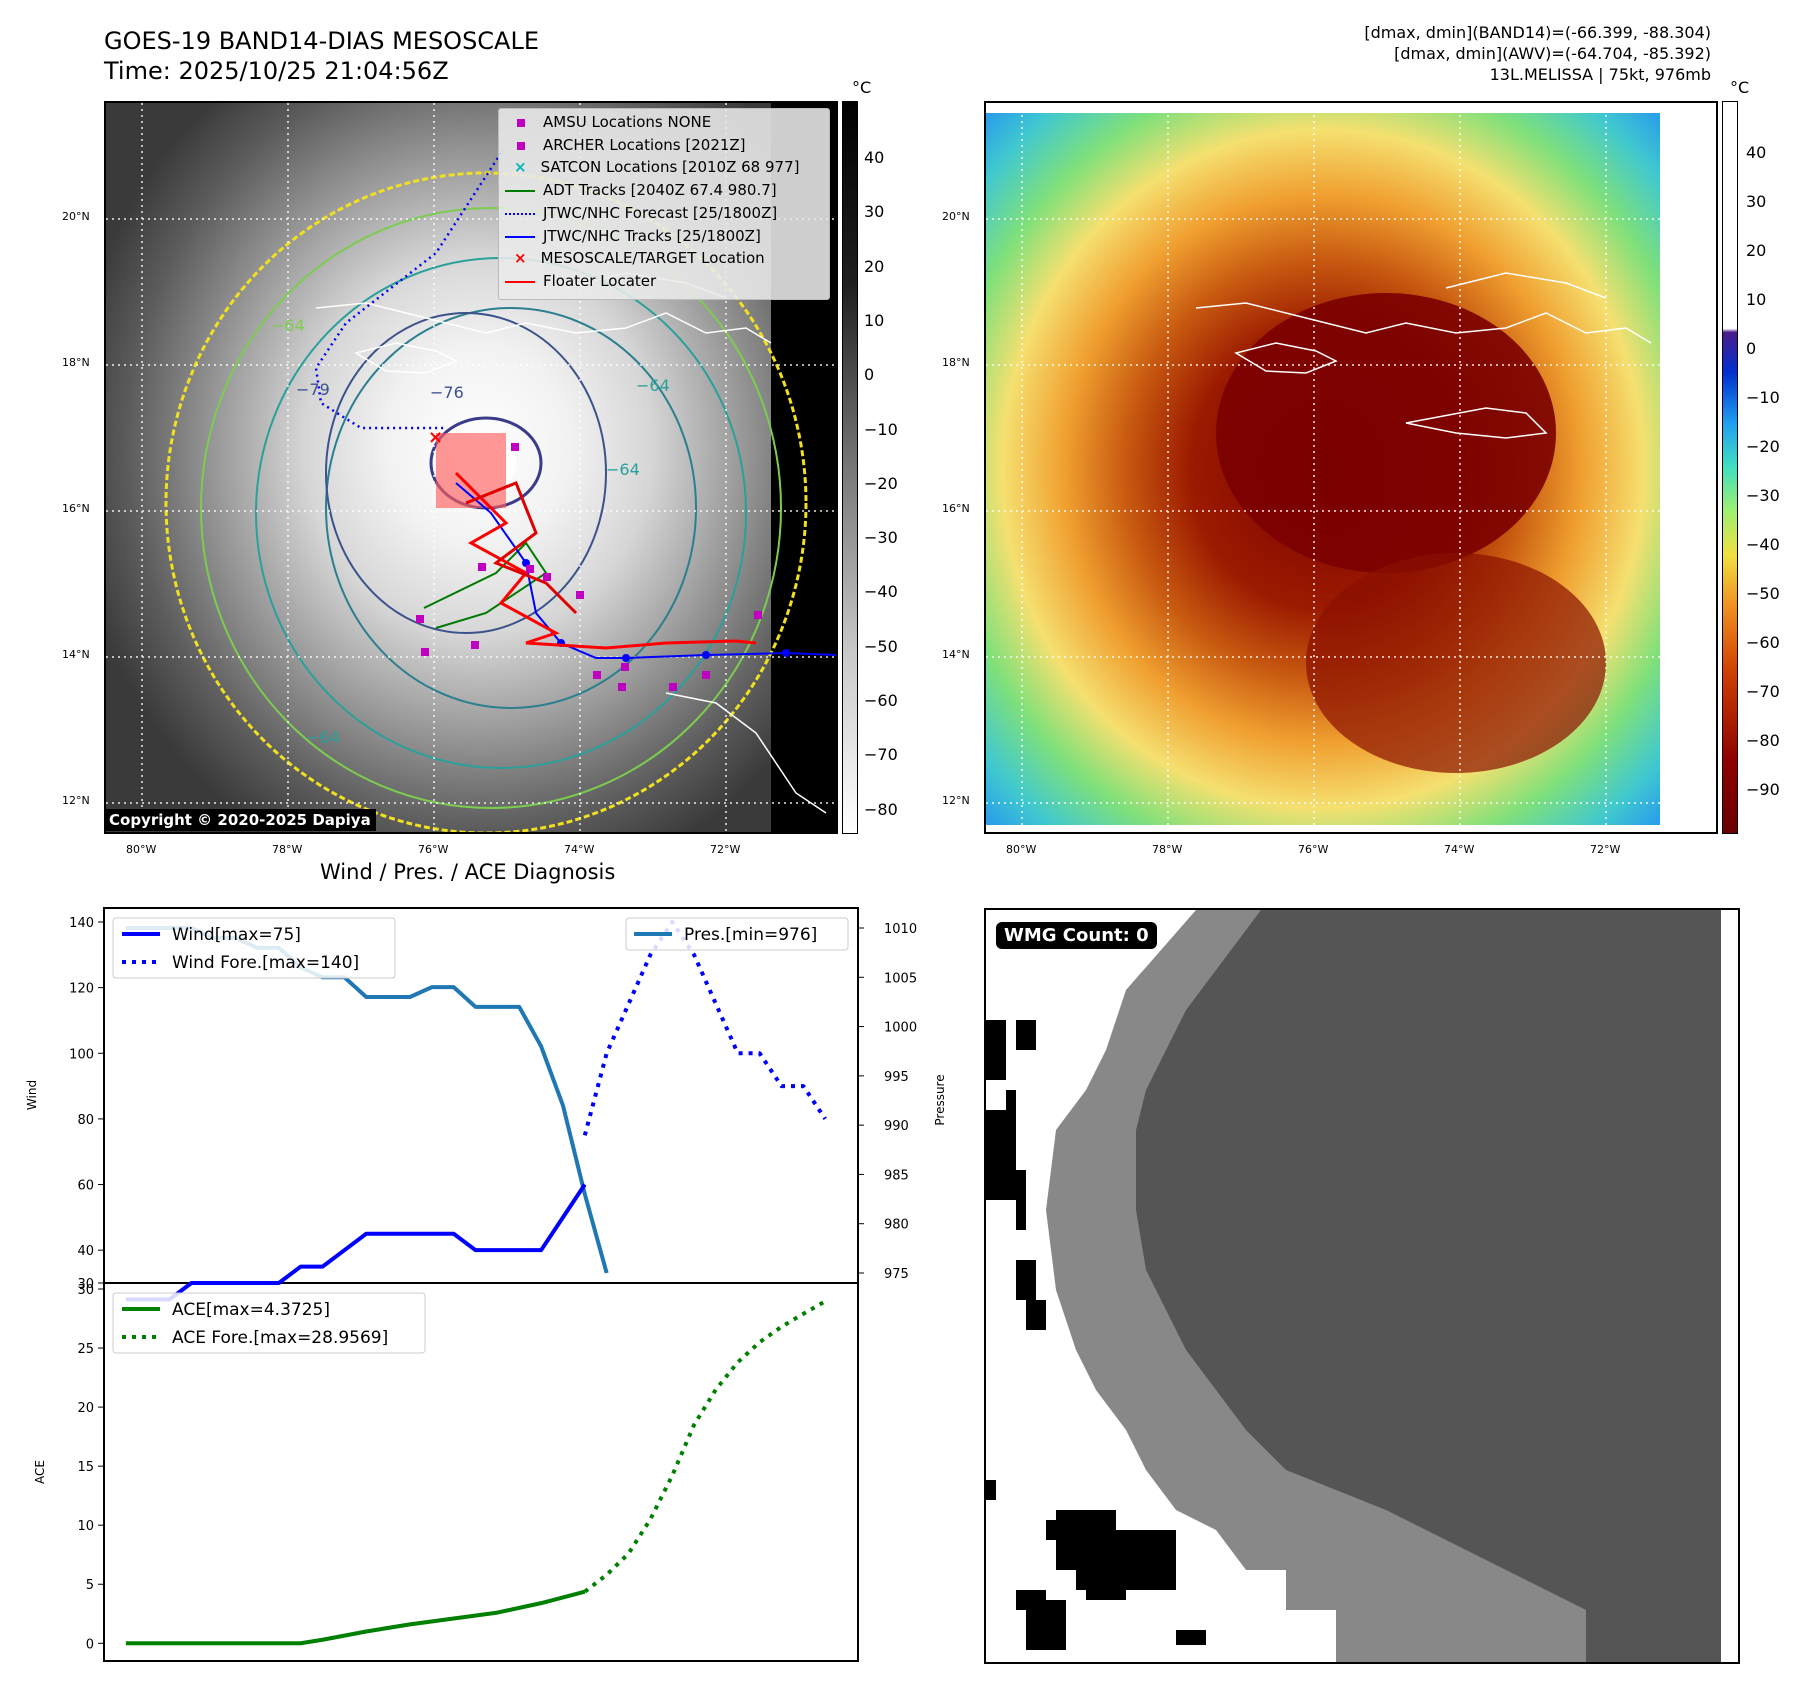 This screenshot has width=1797, height=1690. I want to click on legend-amsu: AMSU Locations NONE, so click(614, 122).